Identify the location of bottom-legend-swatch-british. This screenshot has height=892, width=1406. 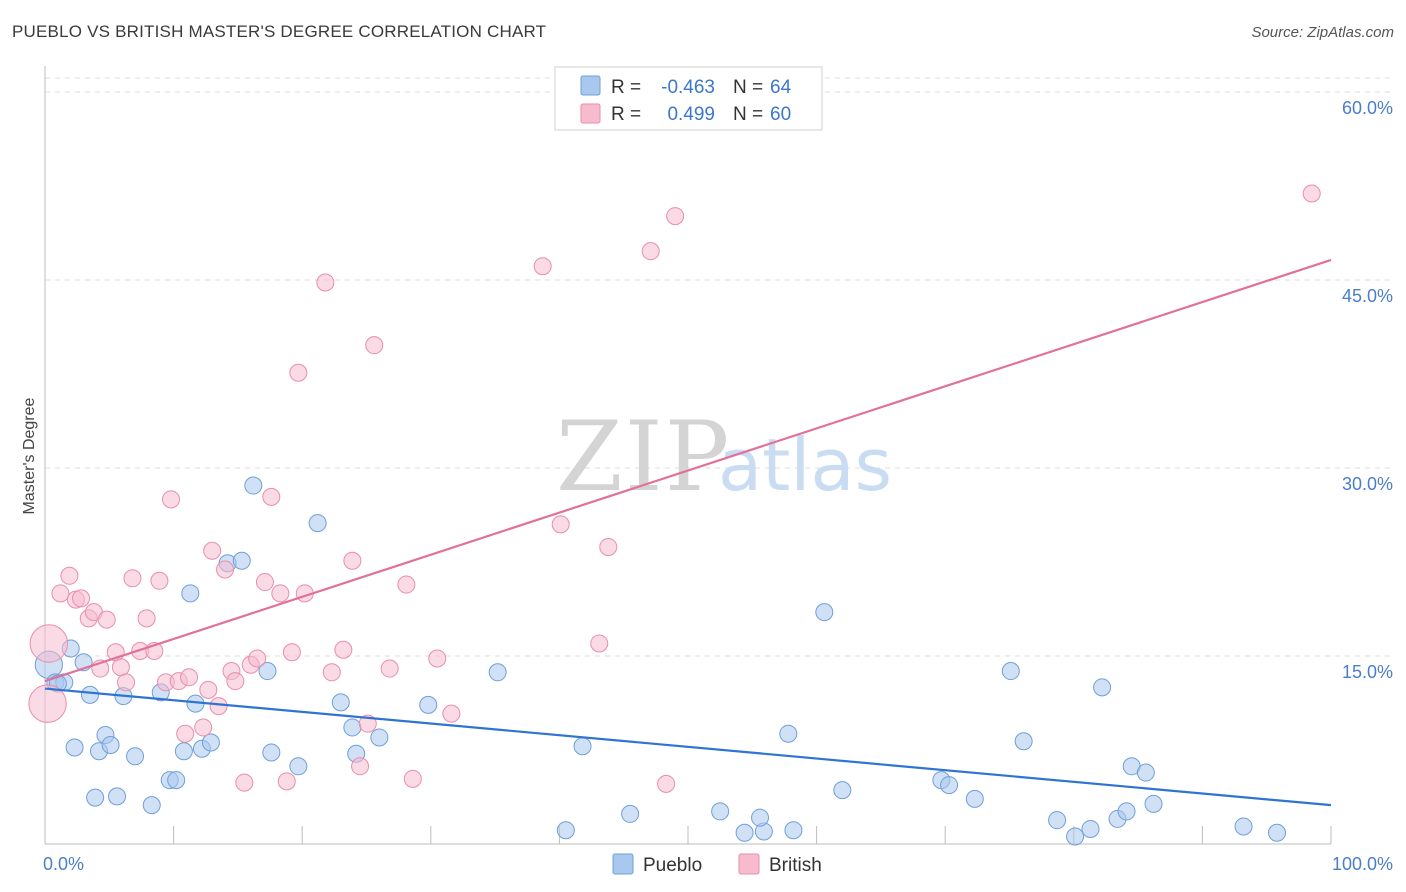
(749, 864).